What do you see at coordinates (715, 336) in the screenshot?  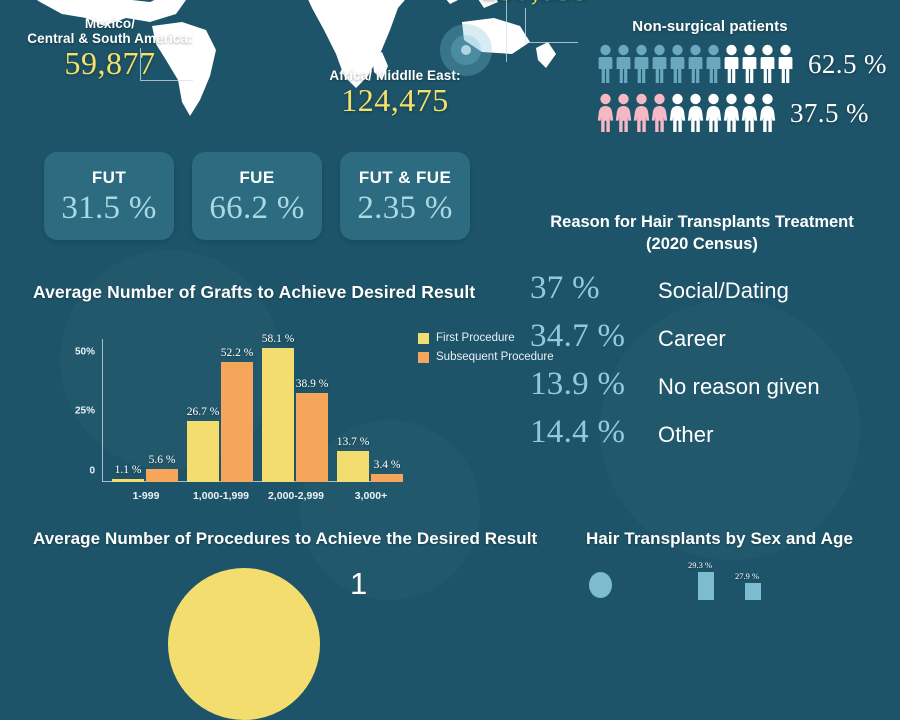 I see `reason-item: 34.7 % Career` at bounding box center [715, 336].